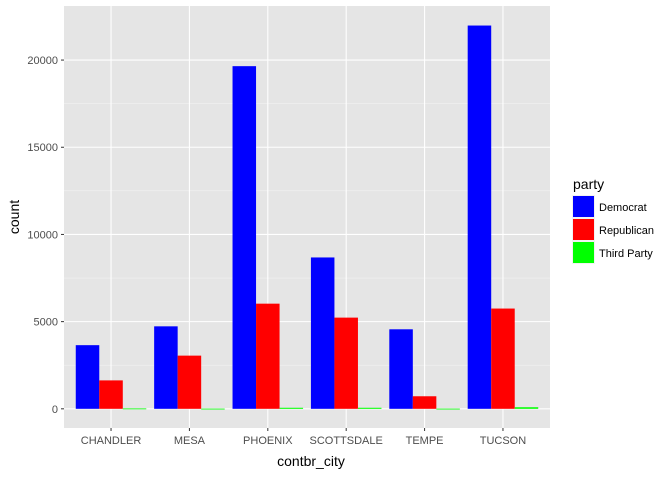 Image resolution: width=672 pixels, height=480 pixels. What do you see at coordinates (190, 441) in the screenshot?
I see `x-tick-label: MESA` at bounding box center [190, 441].